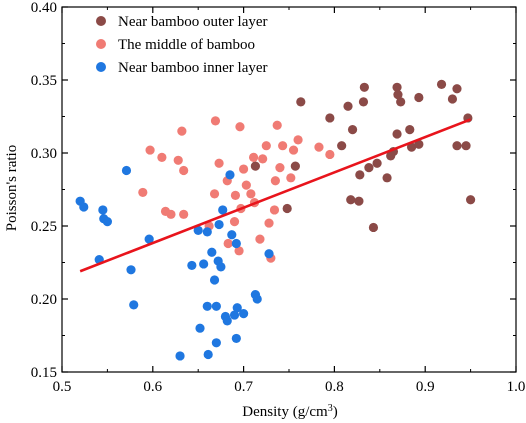  I want to click on x-tick-label: 0.9, so click(425, 387).